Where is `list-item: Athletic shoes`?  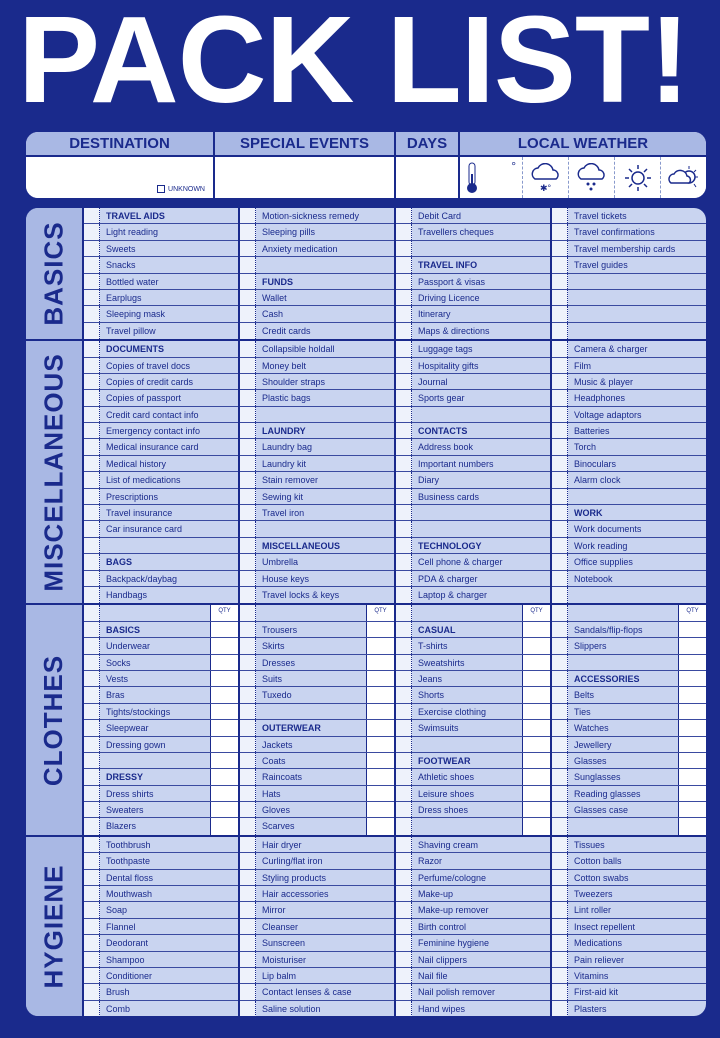
list-item: Athletic shoes is located at coordinates (473, 777).